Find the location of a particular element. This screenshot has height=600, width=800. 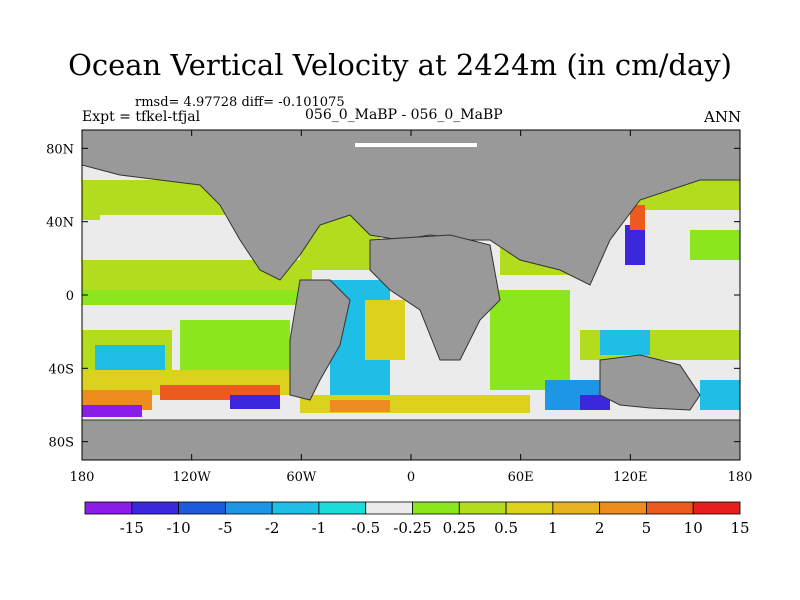

x-tick-label: 60E is located at coordinates (521, 477).